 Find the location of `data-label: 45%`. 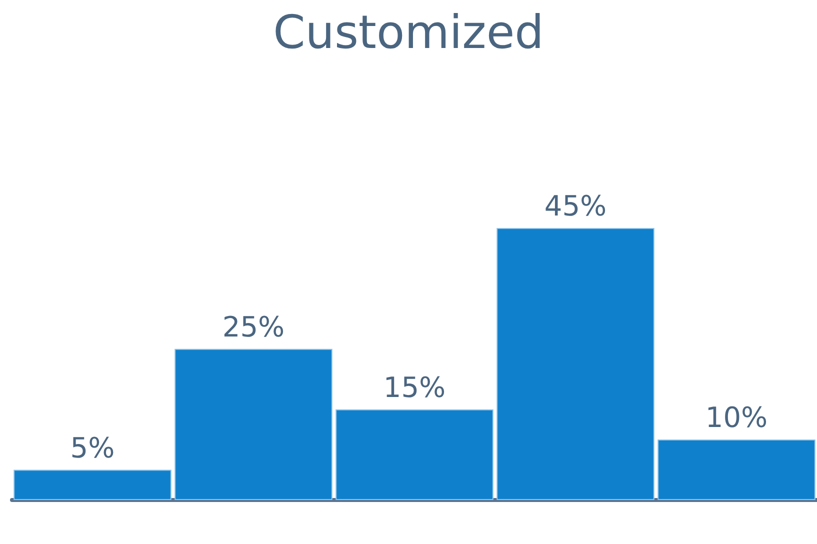

data-label: 45% is located at coordinates (575, 206).